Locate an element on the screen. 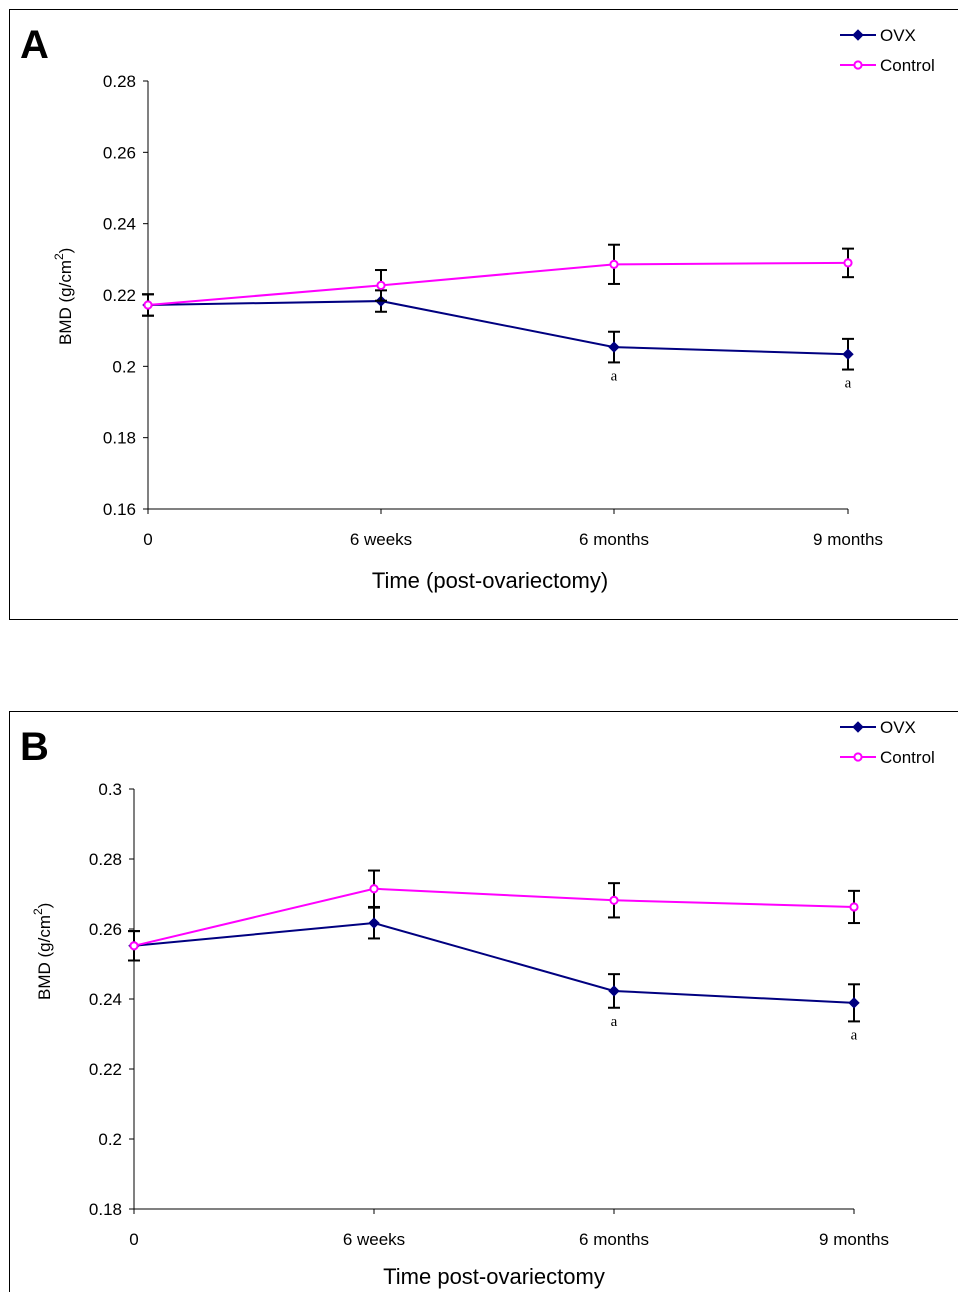 This screenshot has width=958, height=1292. panel-a-y-axis-title-close: ) is located at coordinates (65, 251).